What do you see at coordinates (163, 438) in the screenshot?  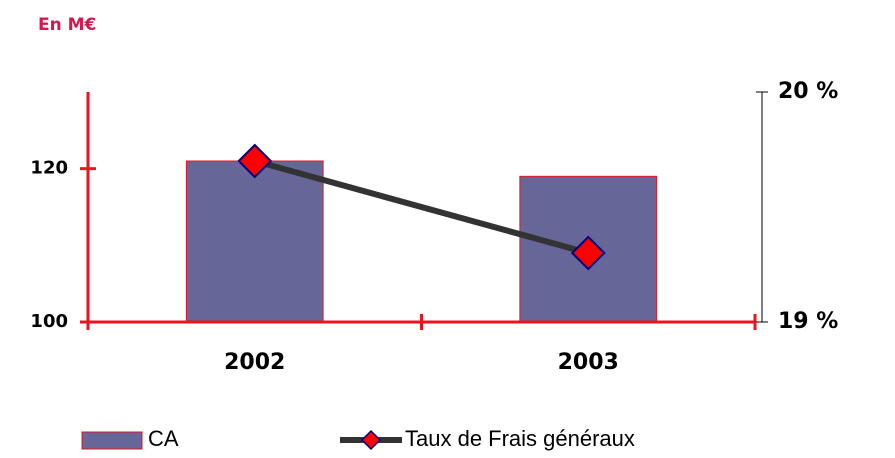 I see `legend-label: CA` at bounding box center [163, 438].